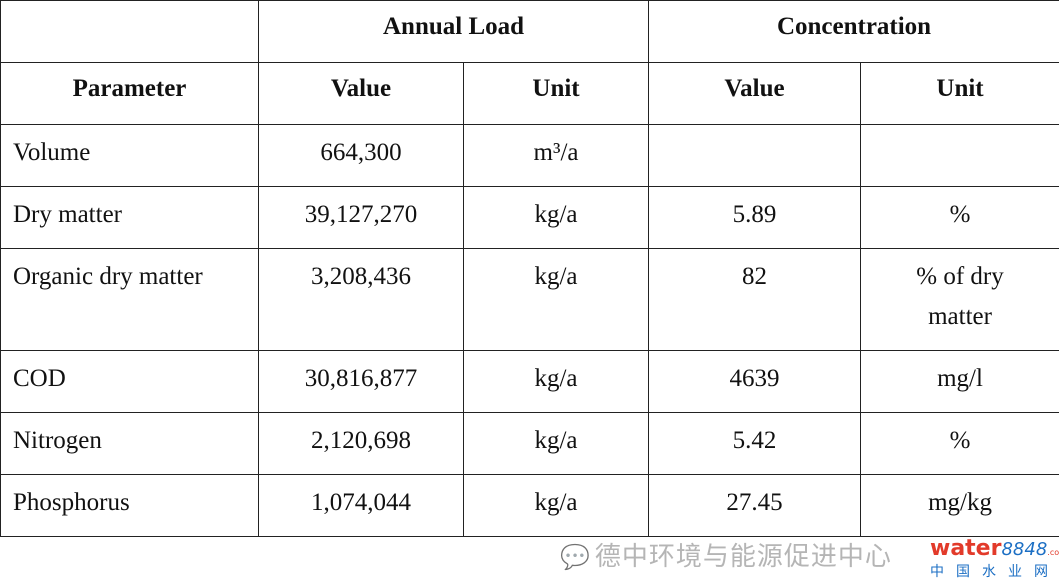  I want to click on parameter-cell: Dry matter, so click(130, 218).